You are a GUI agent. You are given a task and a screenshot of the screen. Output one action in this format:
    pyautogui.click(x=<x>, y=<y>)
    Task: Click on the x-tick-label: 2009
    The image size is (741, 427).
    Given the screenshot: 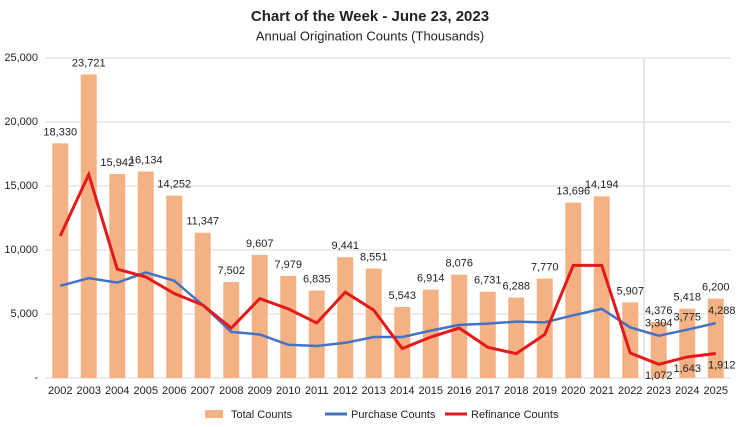 What is the action you would take?
    pyautogui.click(x=260, y=391)
    